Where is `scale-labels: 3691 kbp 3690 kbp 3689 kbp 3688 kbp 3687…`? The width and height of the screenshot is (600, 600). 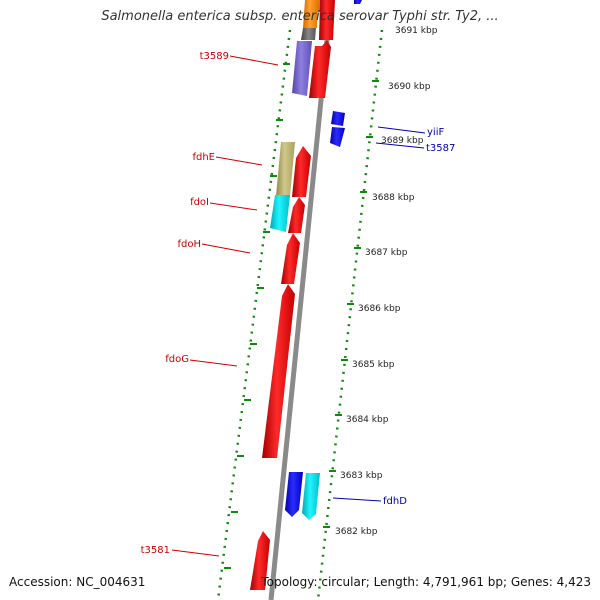
scale-labels: 3691 kbp 3690 kbp 3689 kbp 3688 kbp 3687… is located at coordinates (386, 281).